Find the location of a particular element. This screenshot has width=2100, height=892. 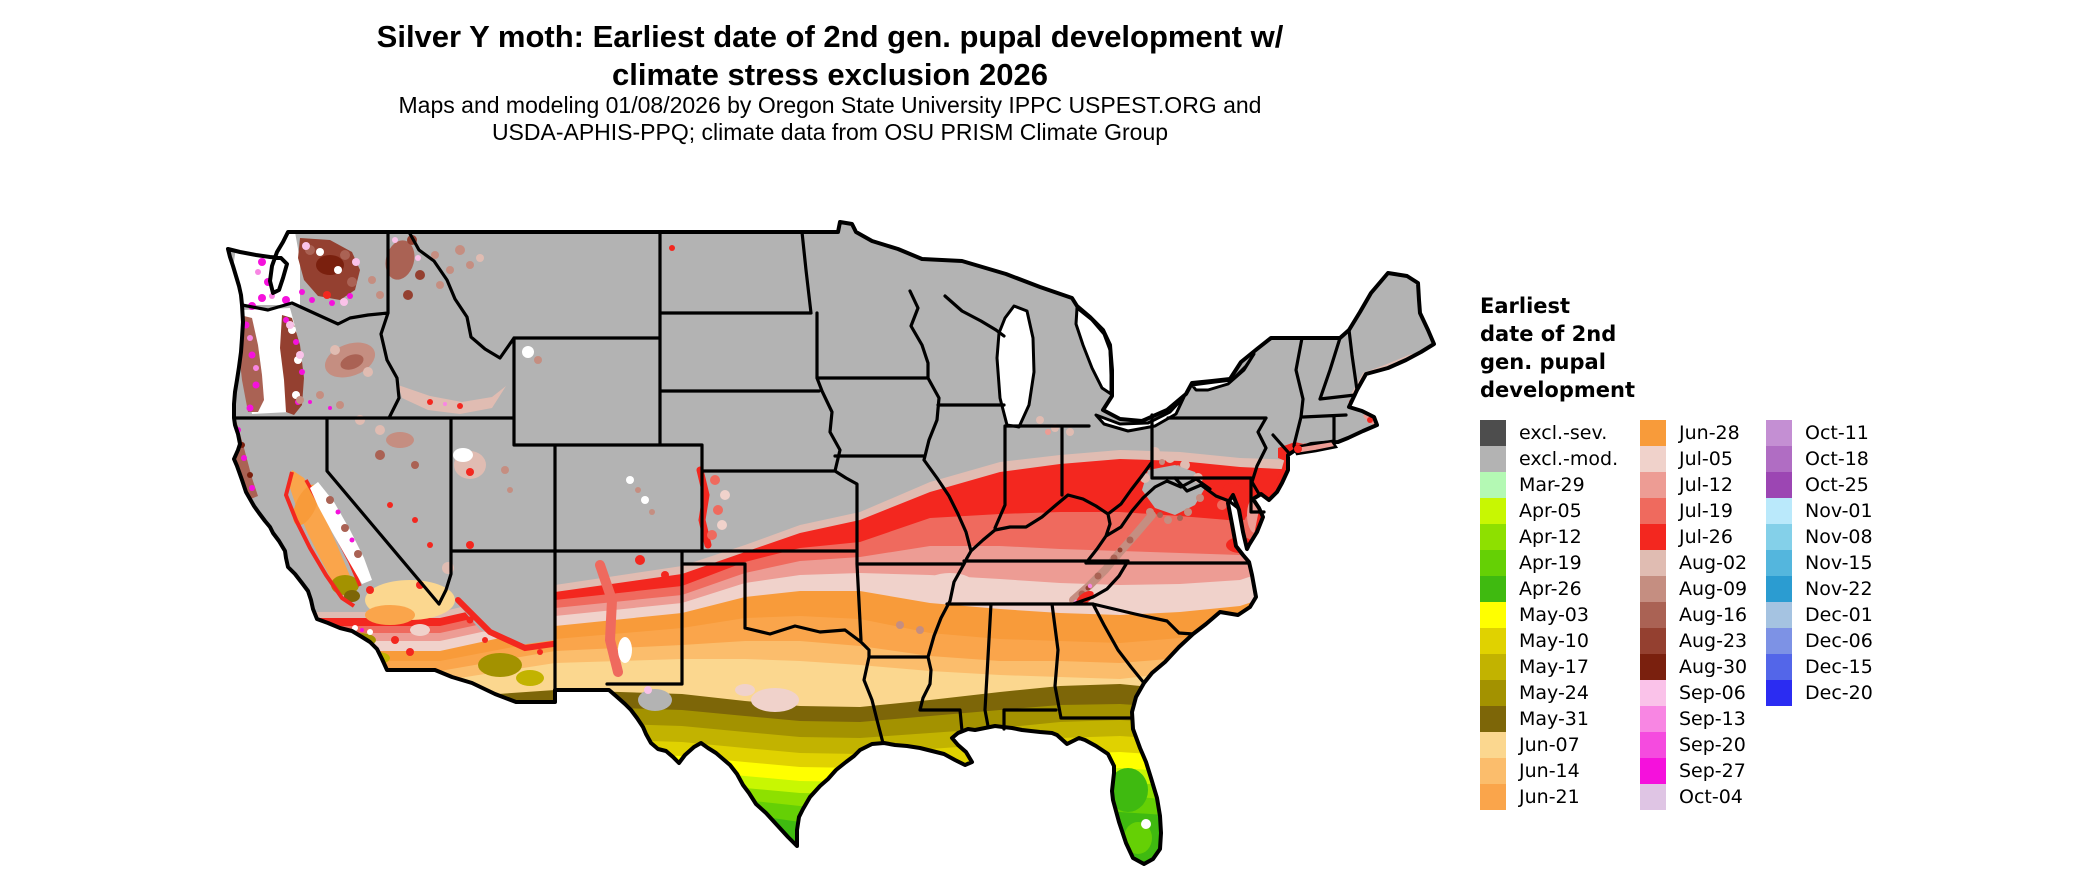

legend-row: Oct-04 is located at coordinates (1693, 797).